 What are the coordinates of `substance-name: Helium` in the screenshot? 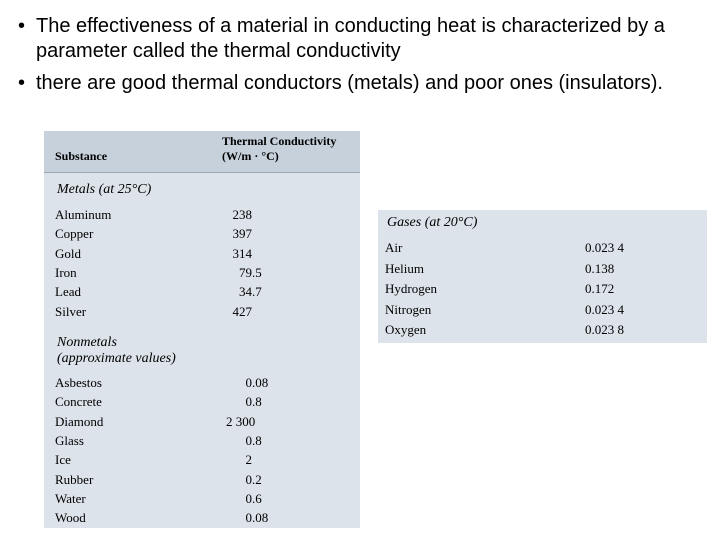 It's located at (404, 268).